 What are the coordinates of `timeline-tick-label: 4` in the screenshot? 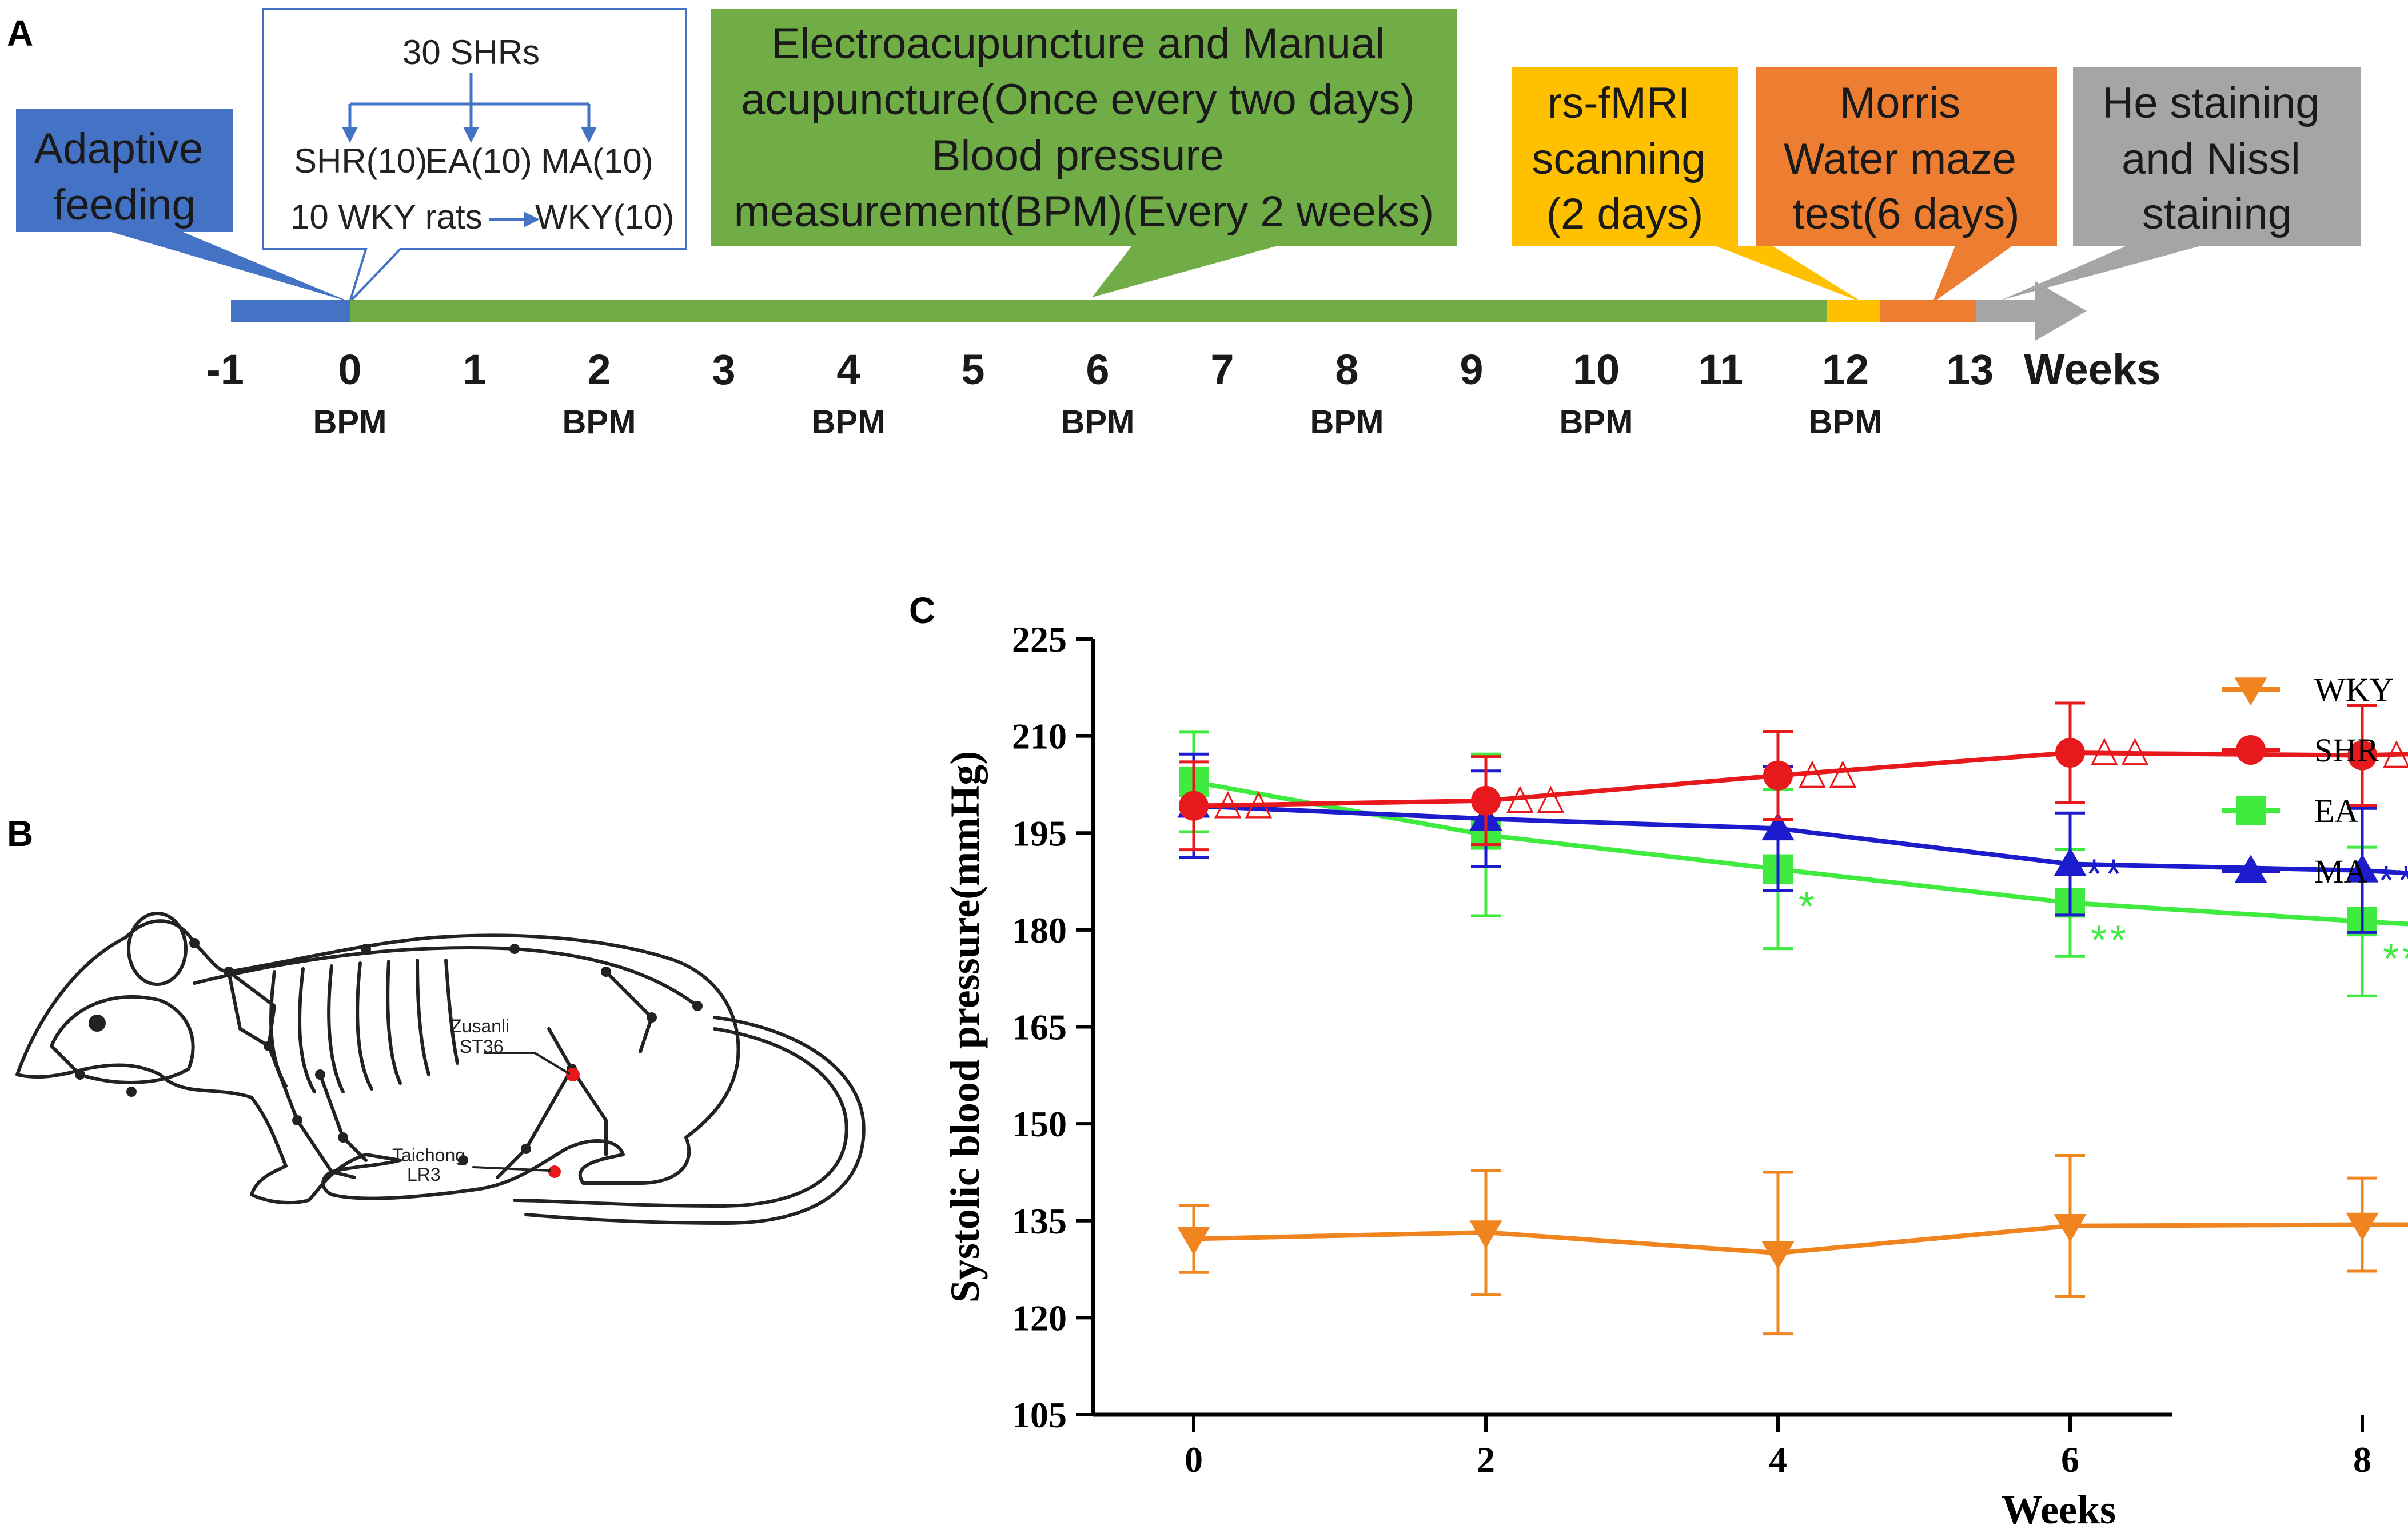 It's located at (848, 369).